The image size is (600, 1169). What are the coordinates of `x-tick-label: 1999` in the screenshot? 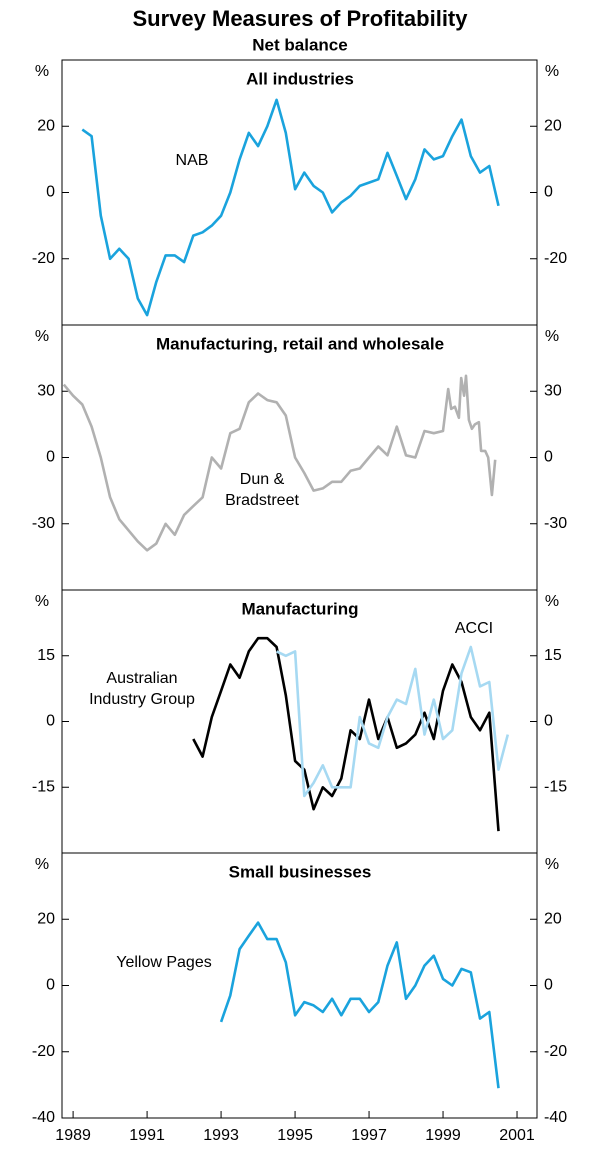 It's located at (443, 1135).